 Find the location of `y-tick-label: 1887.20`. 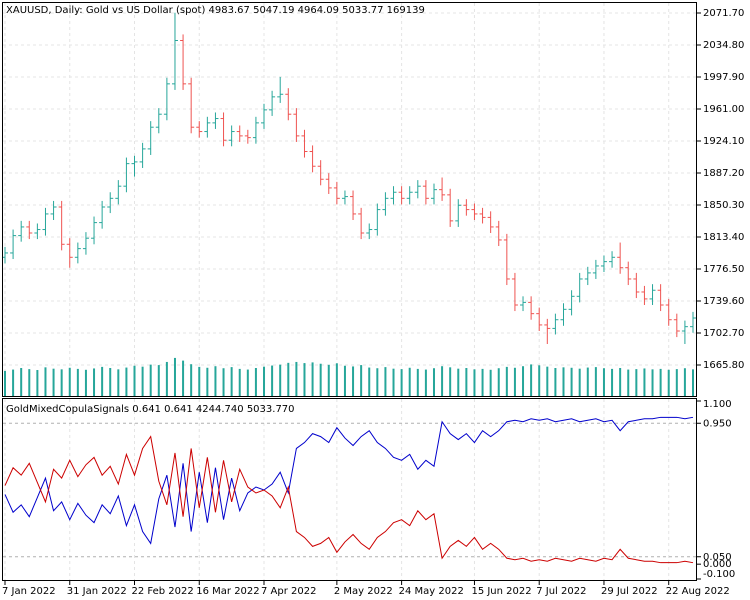

y-tick-label: 1887.20 is located at coordinates (723, 173).